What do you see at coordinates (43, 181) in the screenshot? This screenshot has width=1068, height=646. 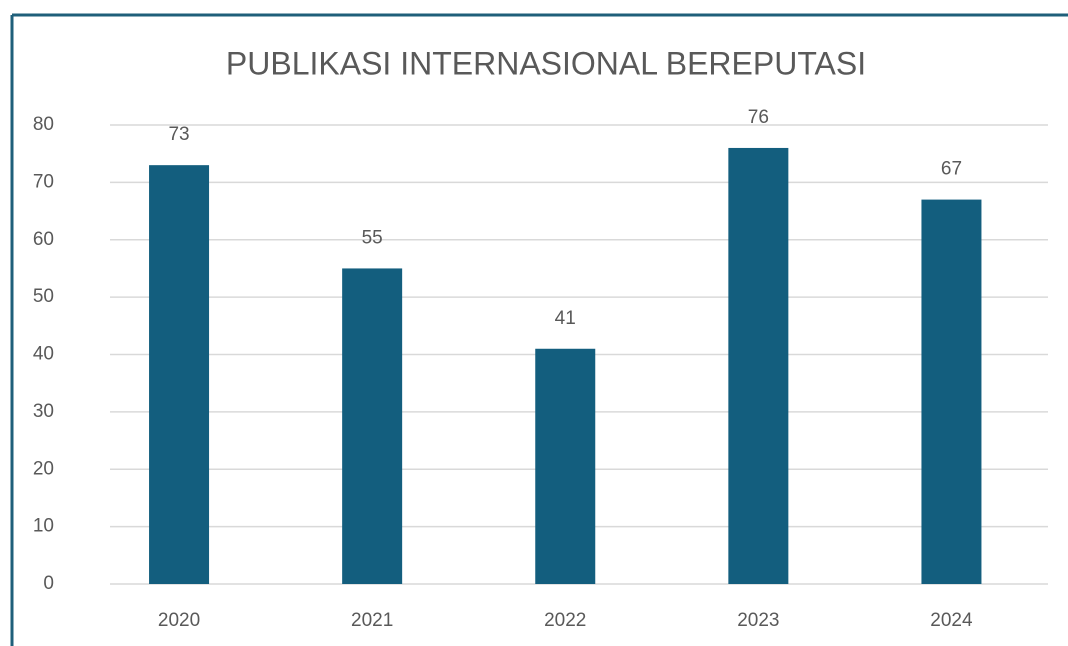 I see `y-tick-label: 70` at bounding box center [43, 181].